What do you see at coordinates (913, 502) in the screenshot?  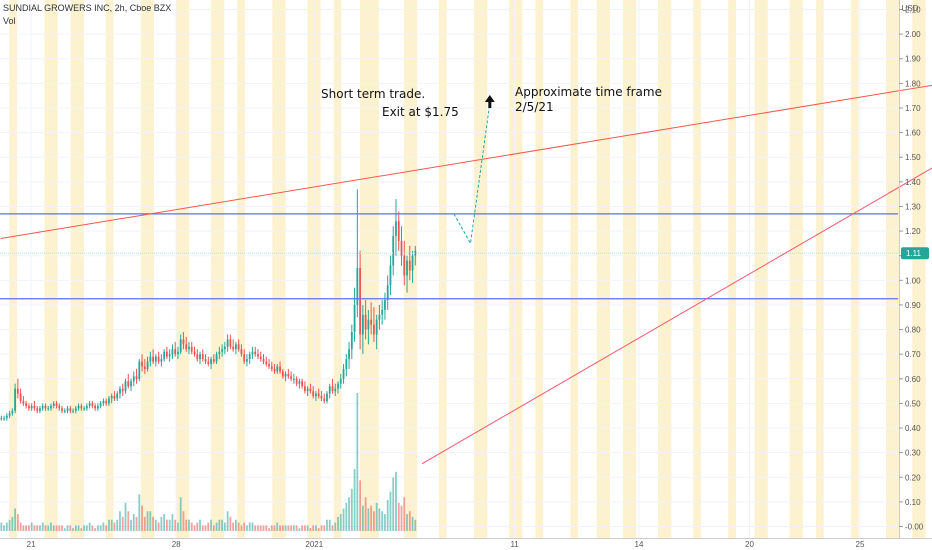 I see `price-tick-label: 0.10` at bounding box center [913, 502].